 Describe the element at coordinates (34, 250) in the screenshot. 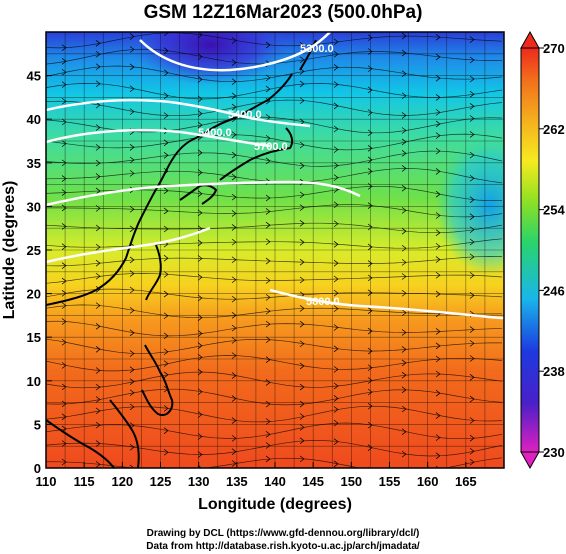

I see `y-tick-label: 25` at that location.